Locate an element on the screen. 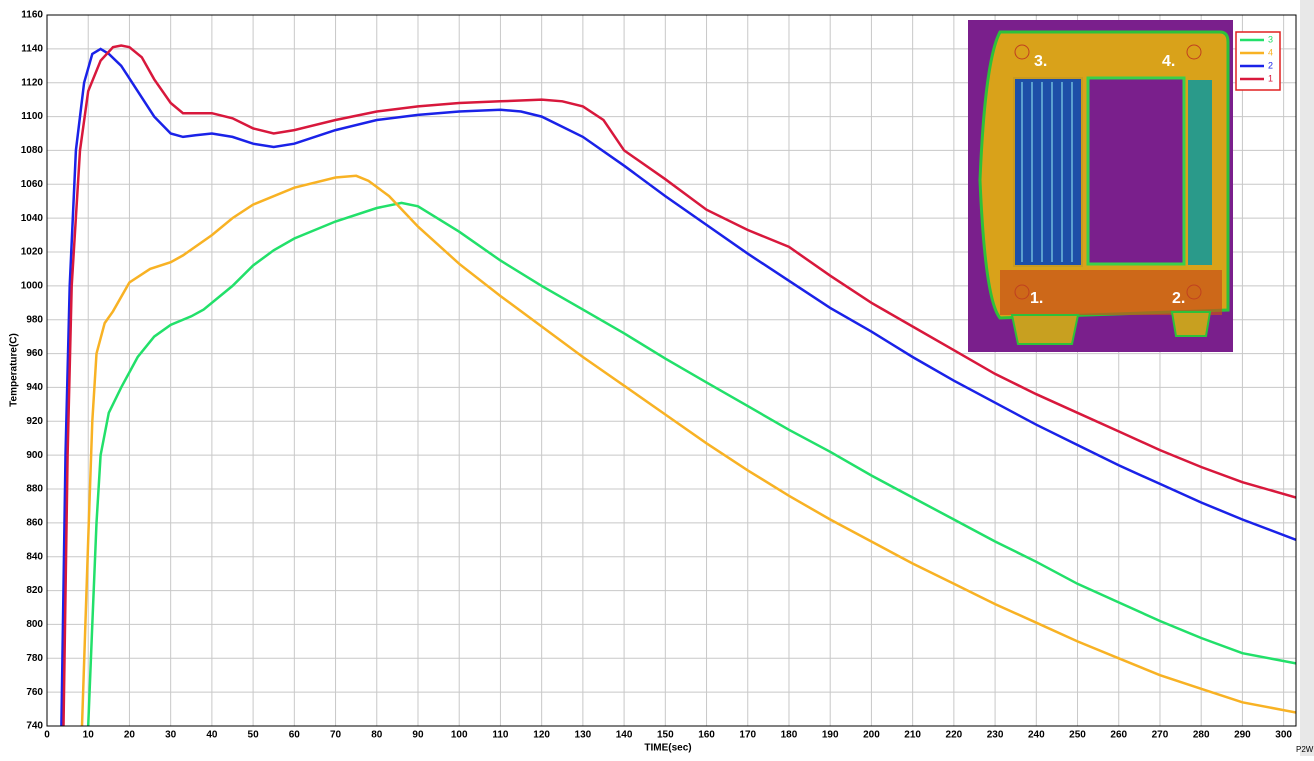 The height and width of the screenshot is (761, 1314). x-tick-label: 160 is located at coordinates (706, 735).